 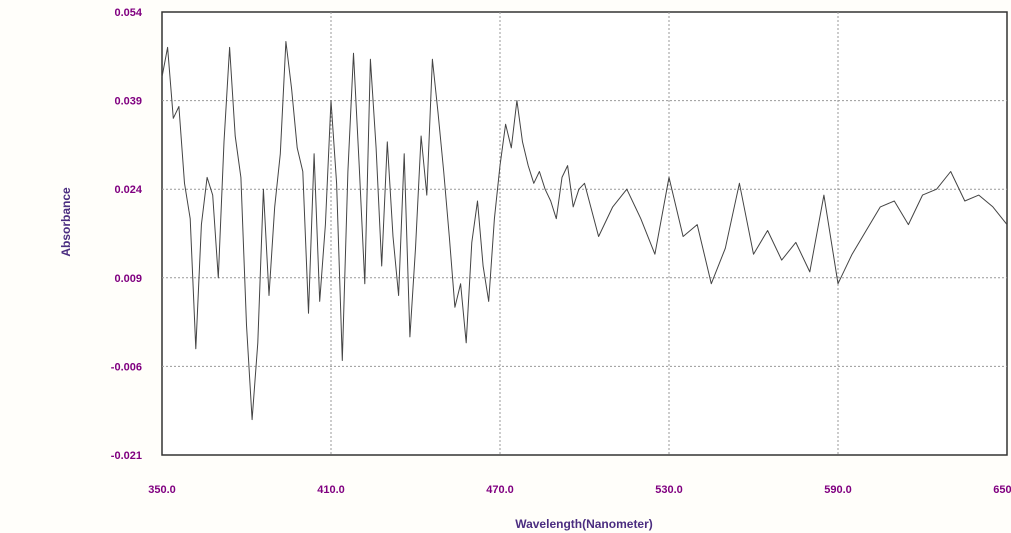 I want to click on y-tick-labels: 0.054 0.039 0.024 0.009 -0.006 -0.021, so click(x=127, y=234).